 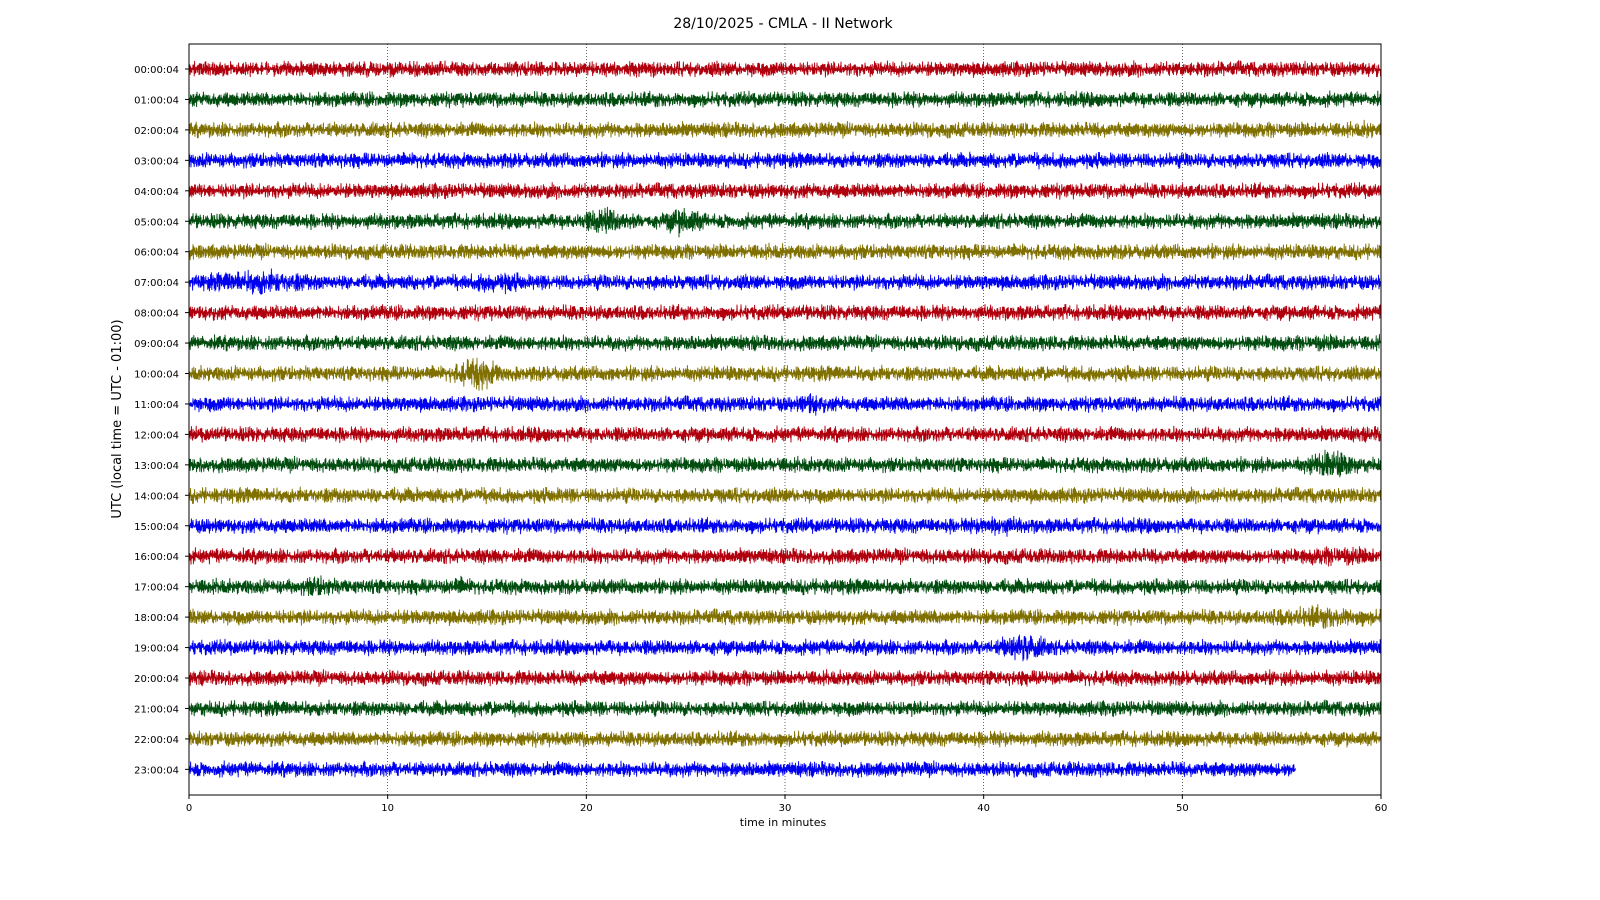 I want to click on row-time-label: 10:00:04, so click(x=156, y=375).